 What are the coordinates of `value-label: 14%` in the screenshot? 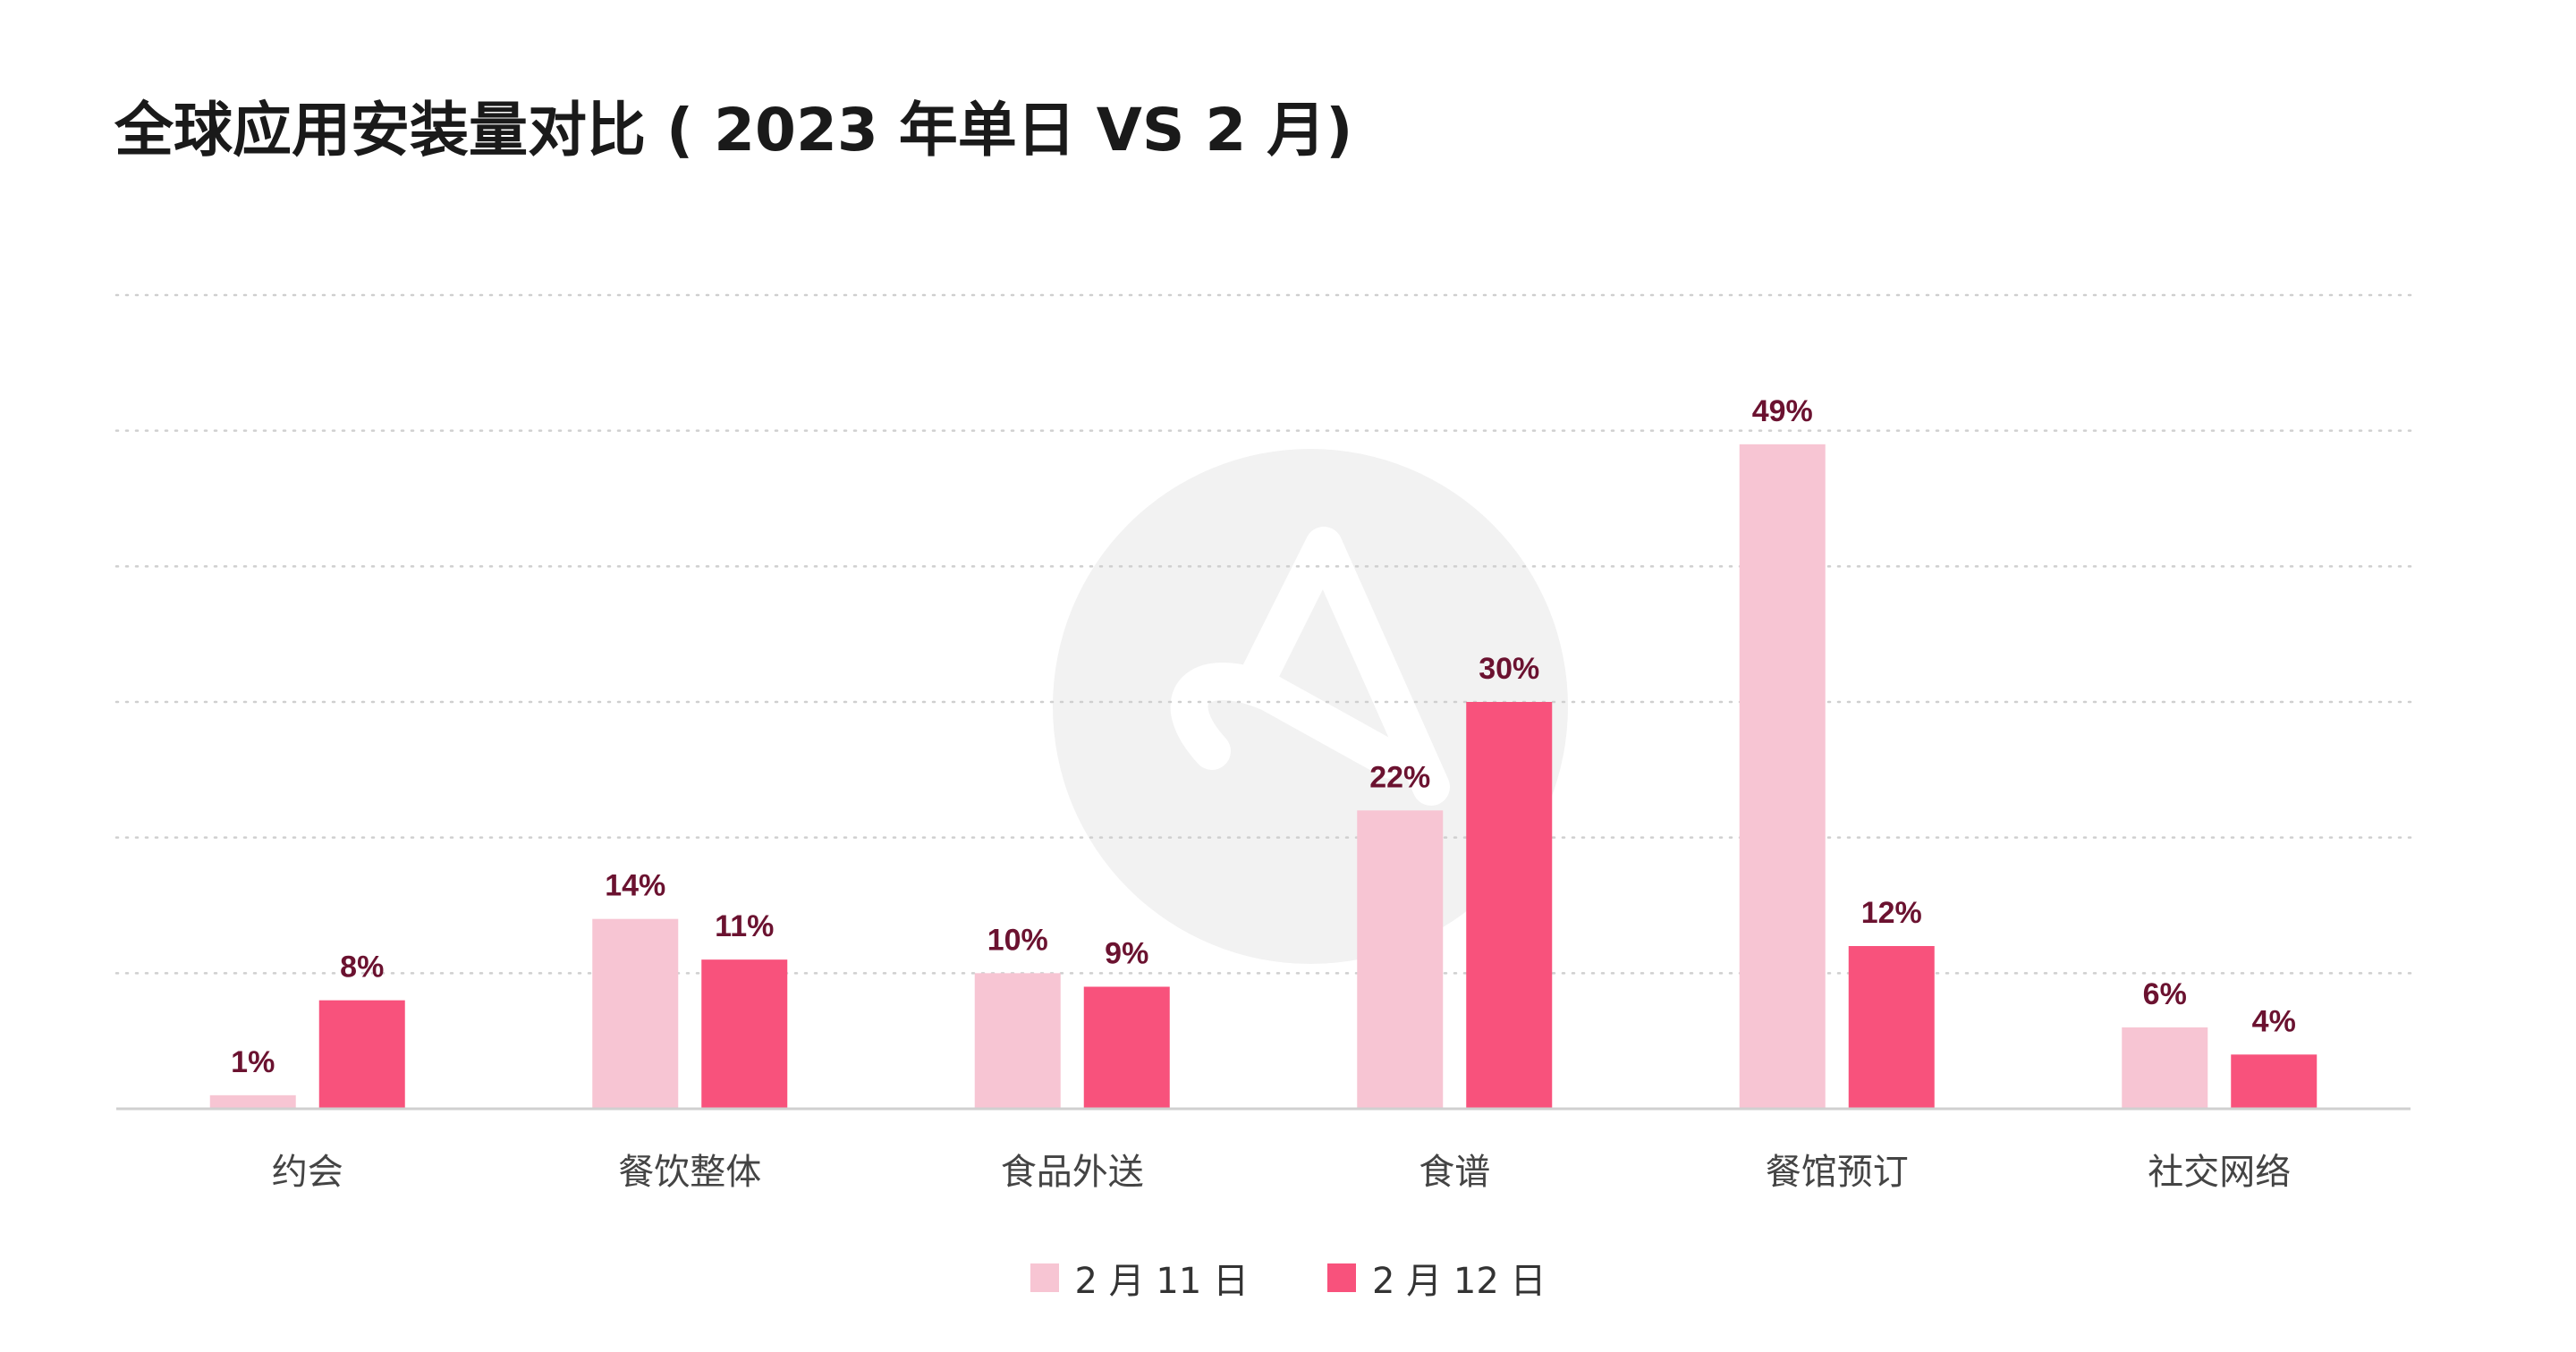 It's located at (635, 886).